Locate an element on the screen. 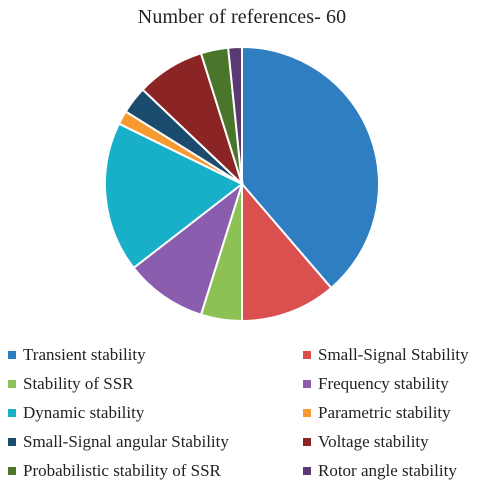  legend-label: Probabilistic stability of SSR is located at coordinates (122, 470).